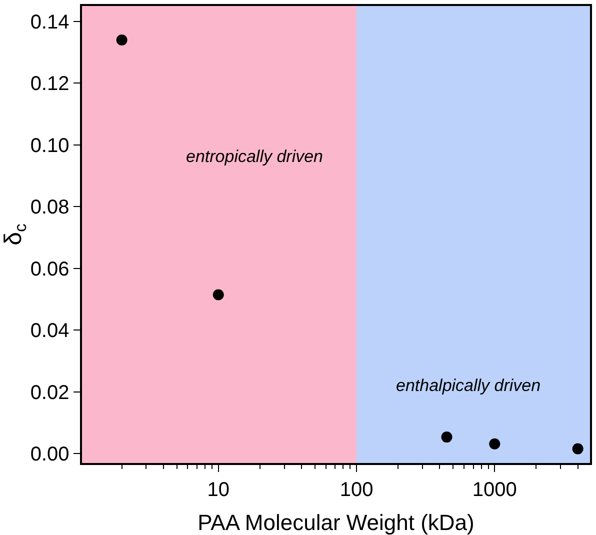 This screenshot has height=535, width=596. I want to click on x-axis-title: PAA Molecular Weight (kDa), so click(336, 522).